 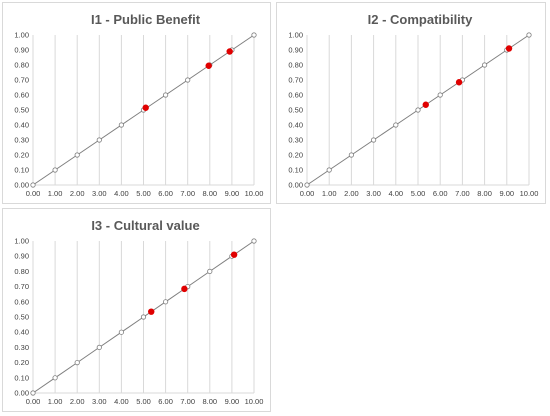 I want to click on chart-title: I2 - Compatibility, so click(x=421, y=19).